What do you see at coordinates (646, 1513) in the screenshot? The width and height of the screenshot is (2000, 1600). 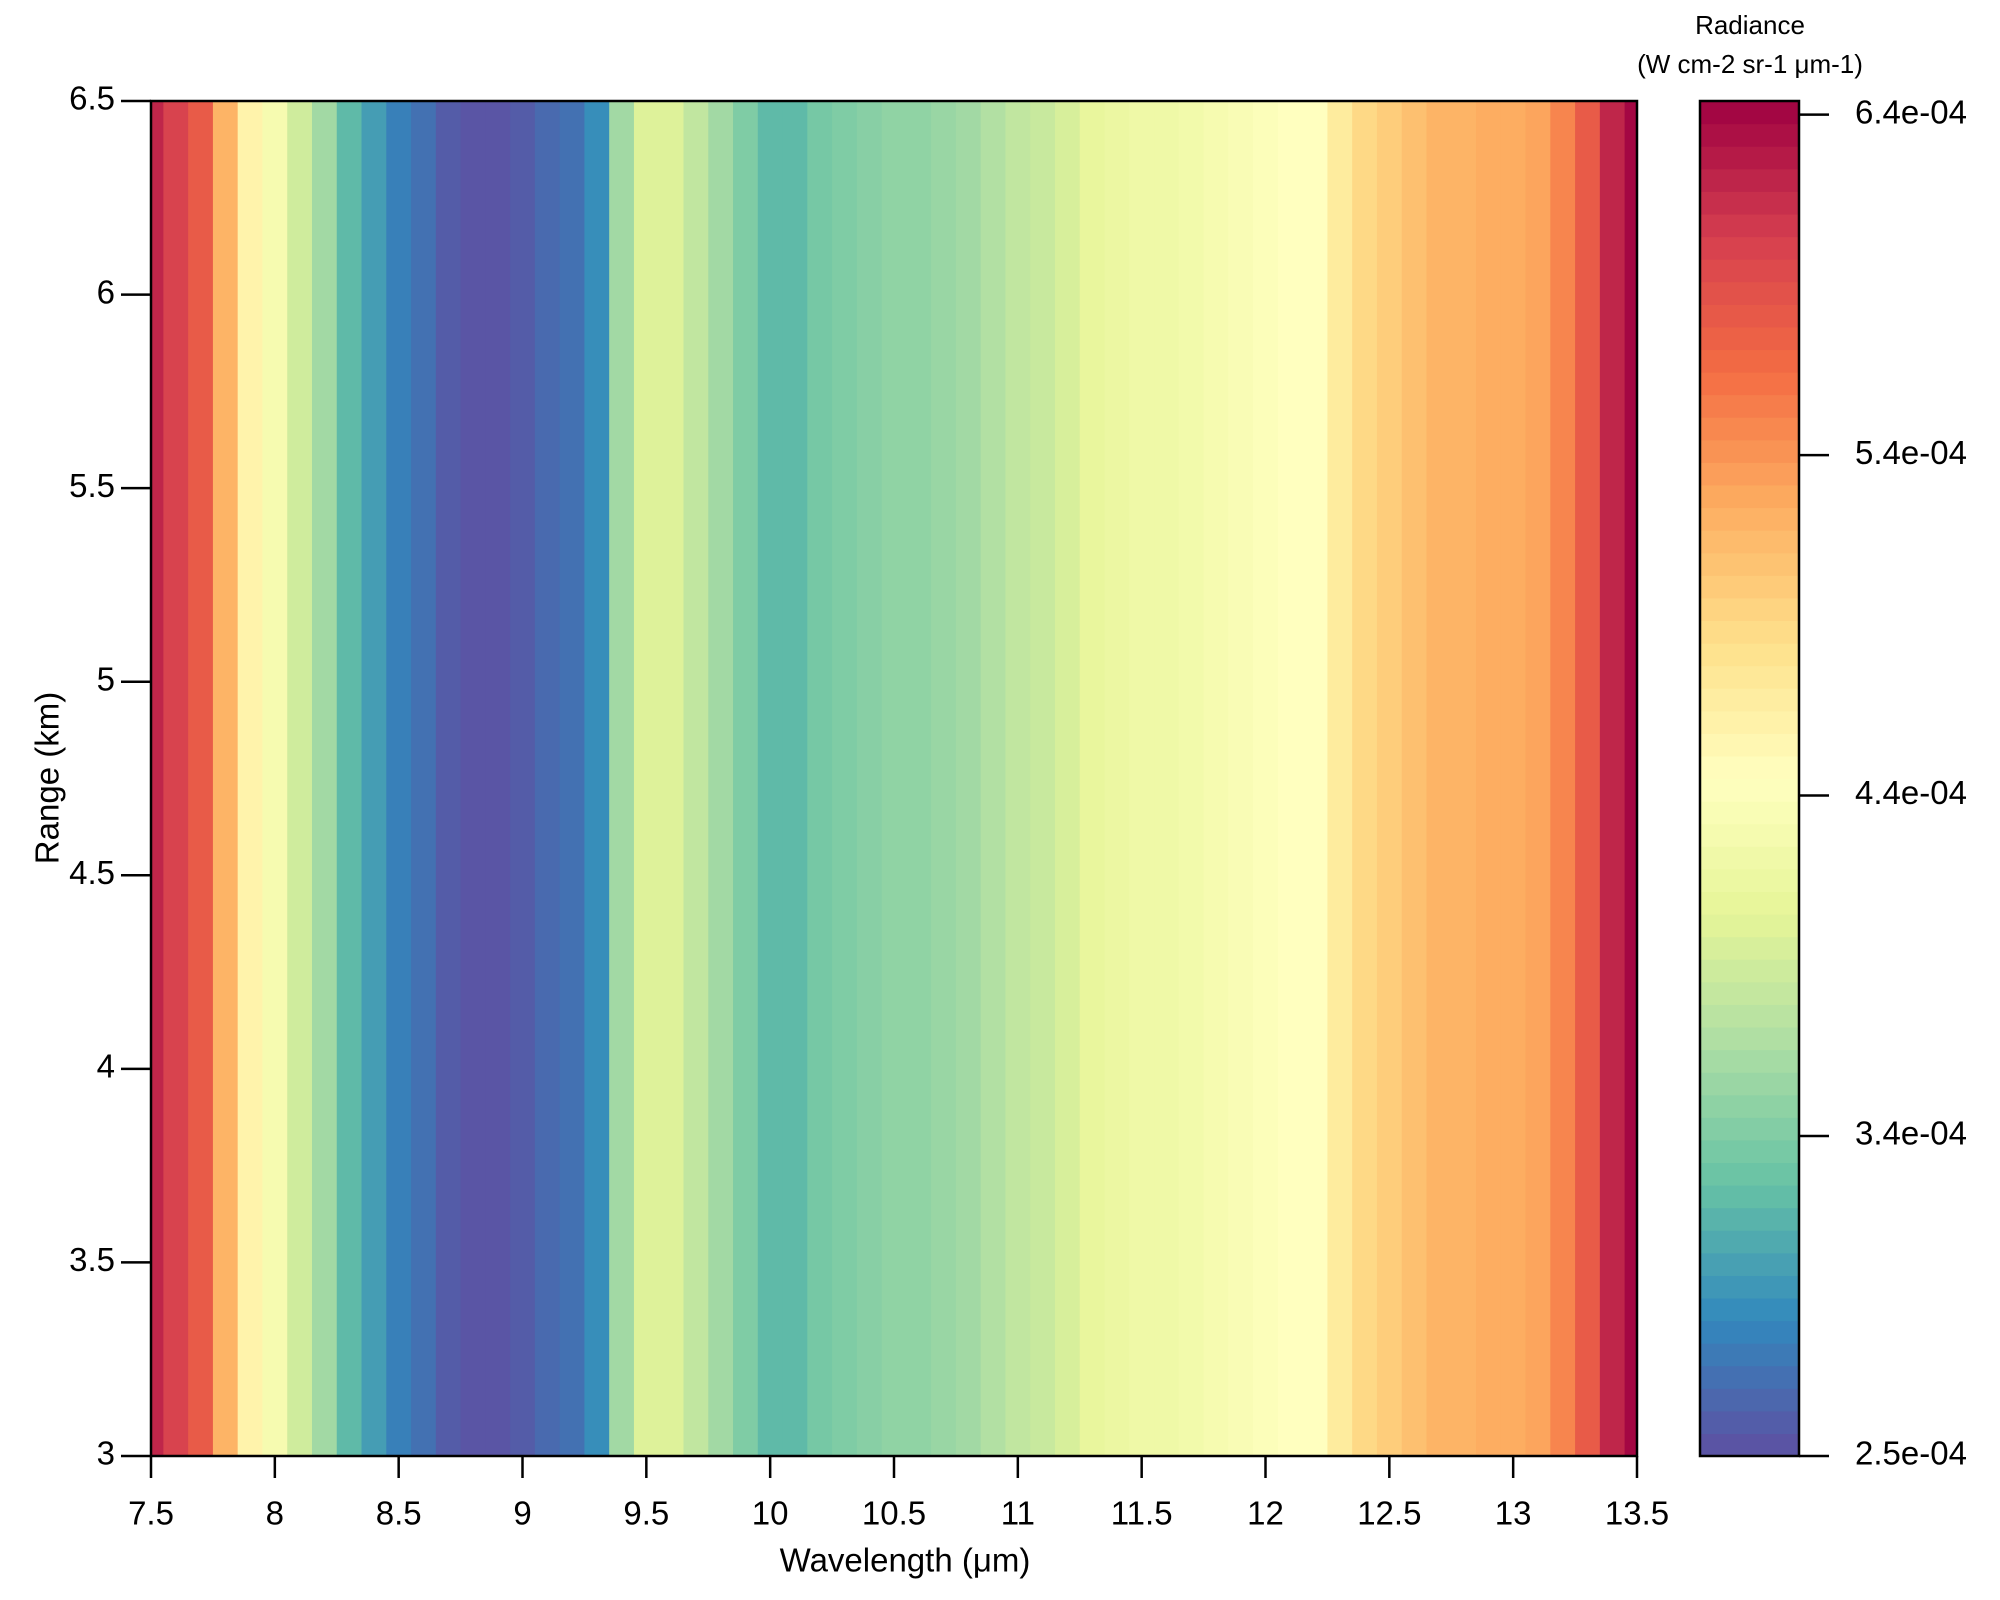 I see `x-tick-label: 9.5` at bounding box center [646, 1513].